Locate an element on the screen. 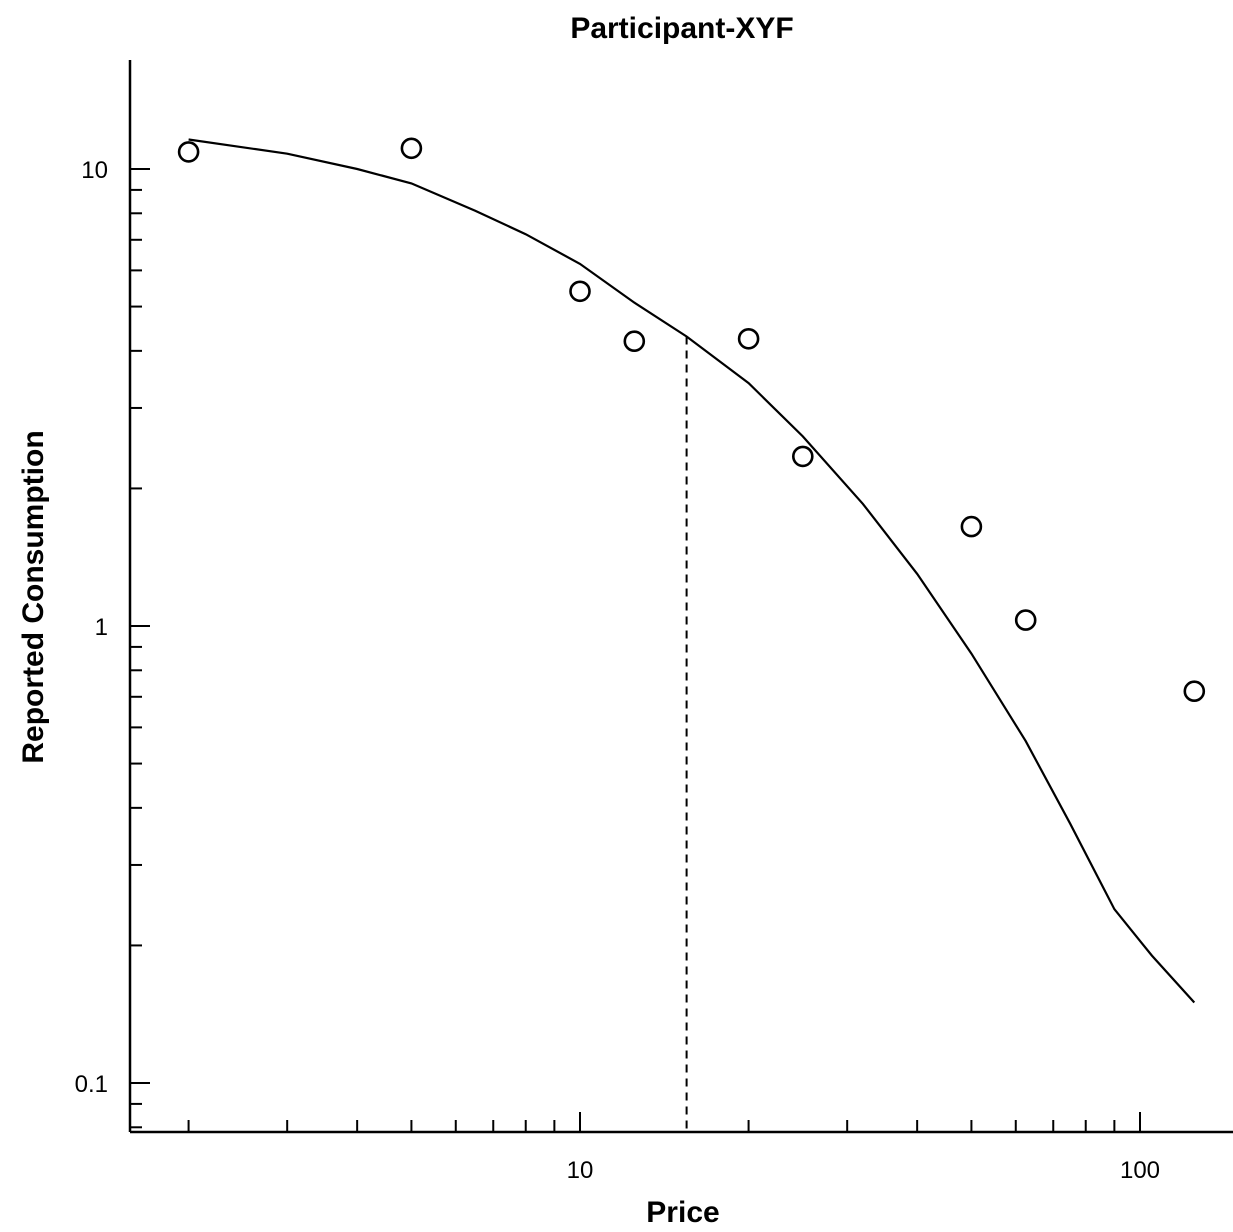 The width and height of the screenshot is (1233, 1232). y-axis-tick-labels: 0.1 1 10 is located at coordinates (91, 627).